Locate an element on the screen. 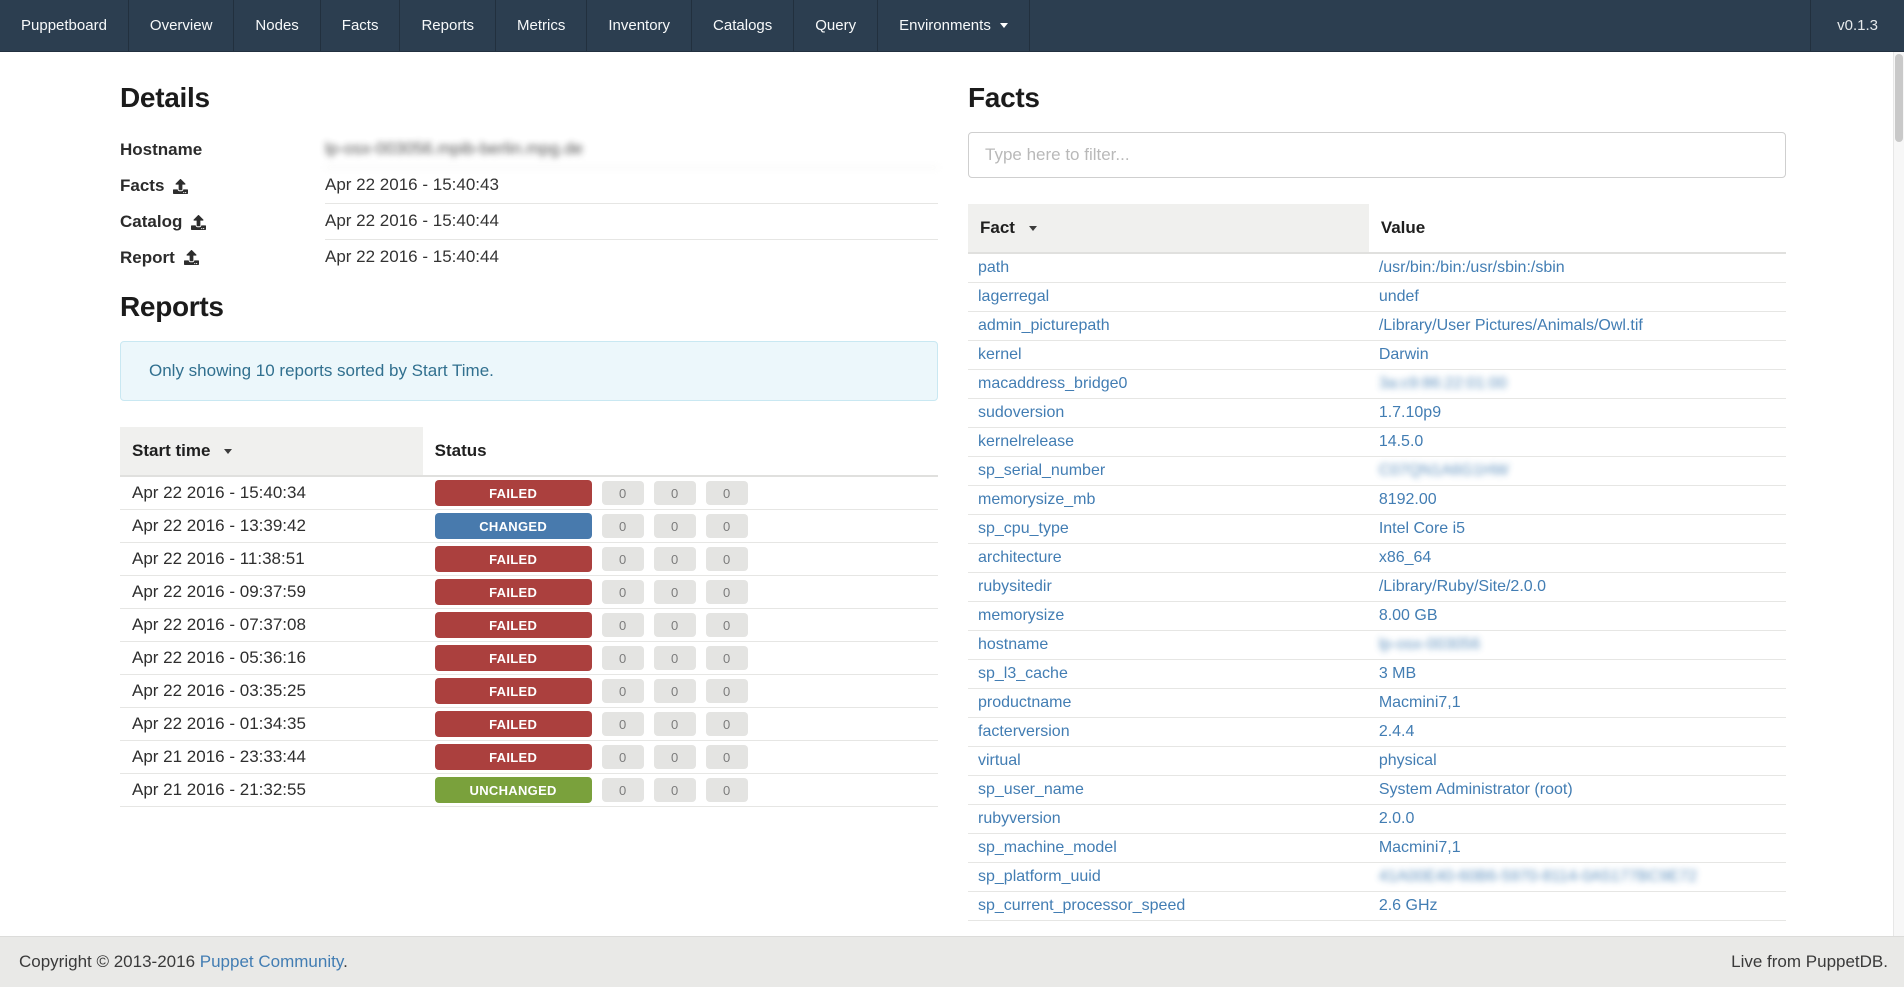  fact-name-link: facterversion is located at coordinates (1024, 731).